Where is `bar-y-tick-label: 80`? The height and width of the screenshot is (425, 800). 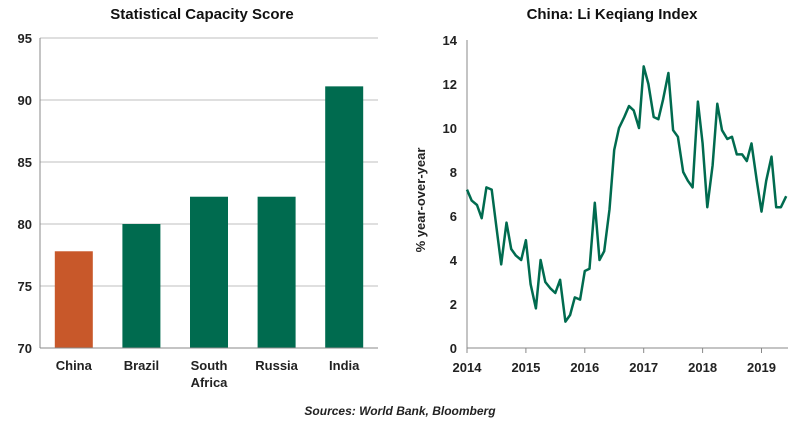 bar-y-tick-label: 80 is located at coordinates (25, 224).